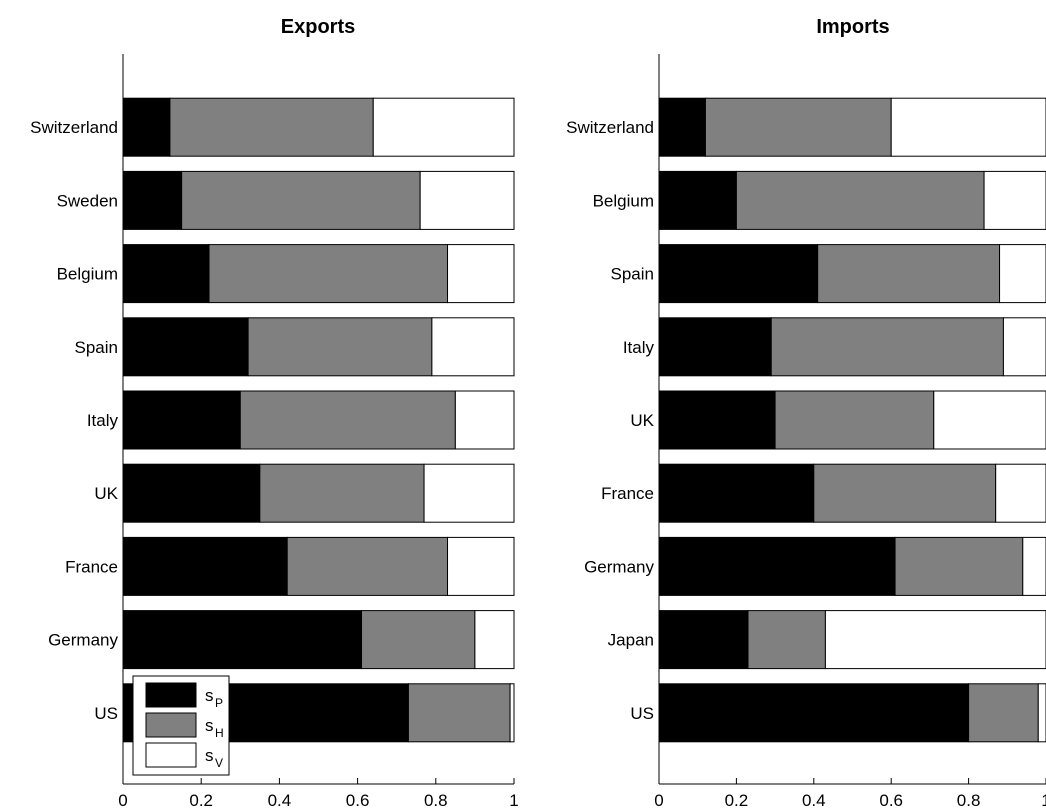 The width and height of the screenshot is (1046, 810). What do you see at coordinates (610, 127) in the screenshot?
I see `imports-category-label: Switzerland` at bounding box center [610, 127].